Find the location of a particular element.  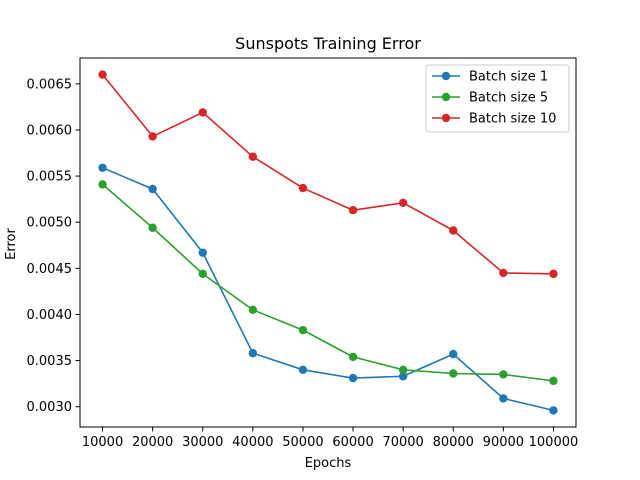

x-tick-label-10: 100000 is located at coordinates (554, 442).